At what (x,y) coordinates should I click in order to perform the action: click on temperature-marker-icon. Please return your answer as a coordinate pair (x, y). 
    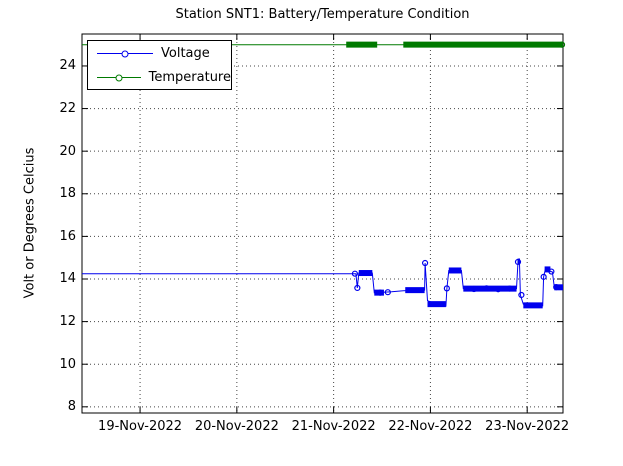
    Looking at the image, I should click on (119, 77).